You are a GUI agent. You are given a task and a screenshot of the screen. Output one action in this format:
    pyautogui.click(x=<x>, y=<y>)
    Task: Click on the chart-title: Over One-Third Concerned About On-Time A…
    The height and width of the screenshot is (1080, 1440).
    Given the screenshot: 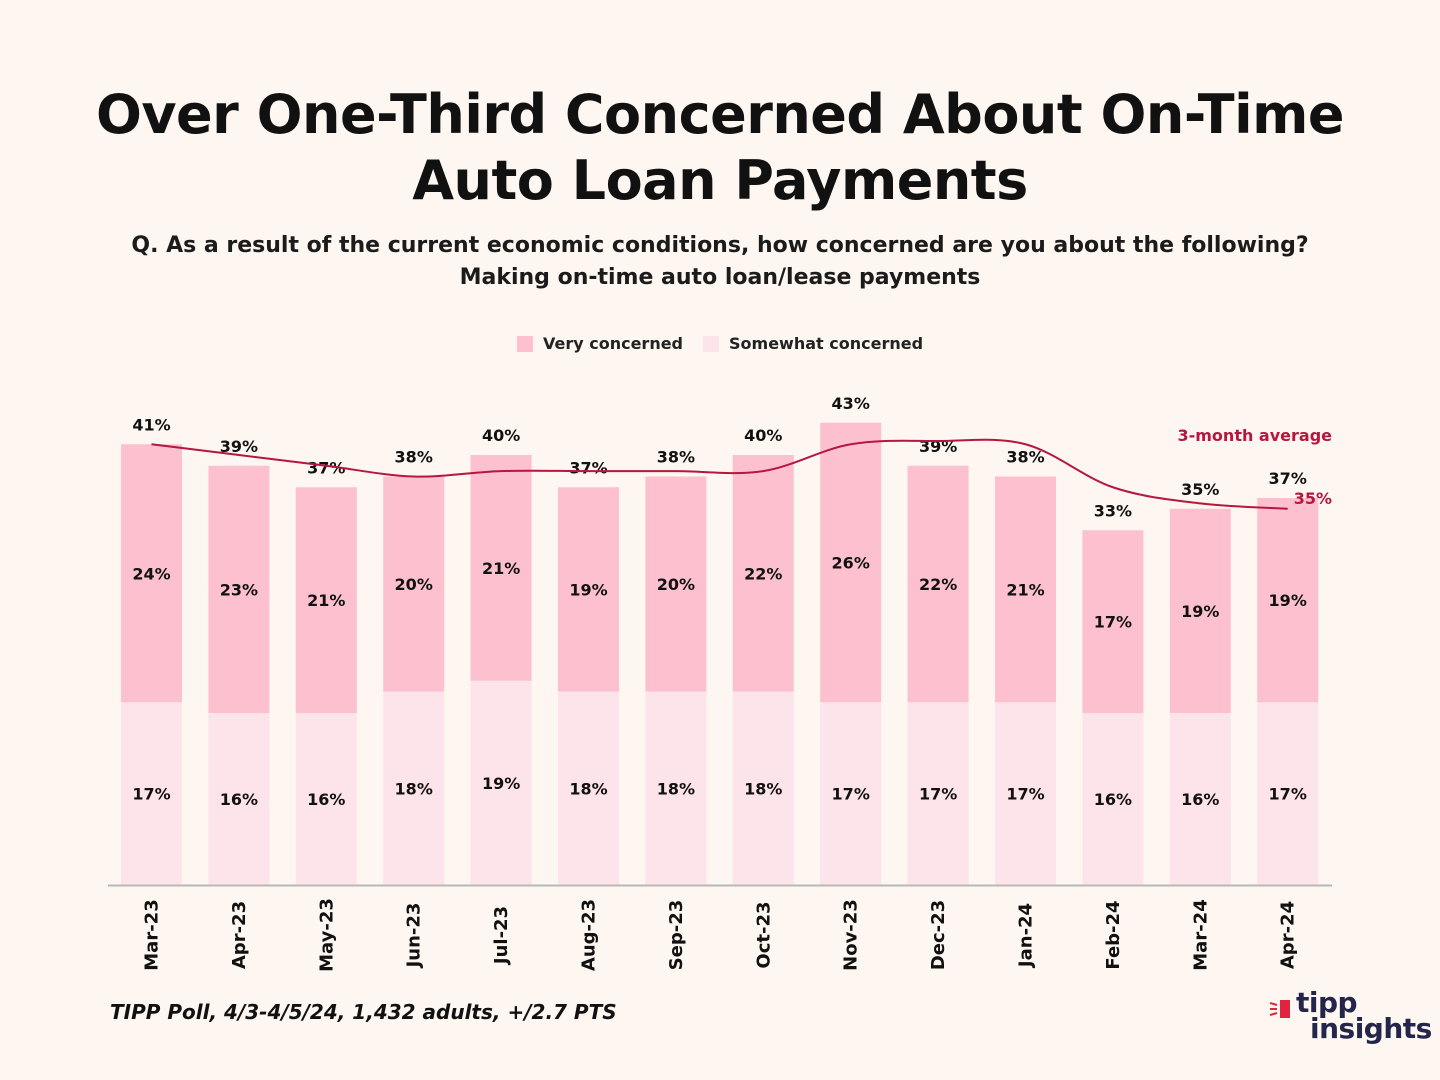 What is the action you would take?
    pyautogui.click(x=720, y=147)
    